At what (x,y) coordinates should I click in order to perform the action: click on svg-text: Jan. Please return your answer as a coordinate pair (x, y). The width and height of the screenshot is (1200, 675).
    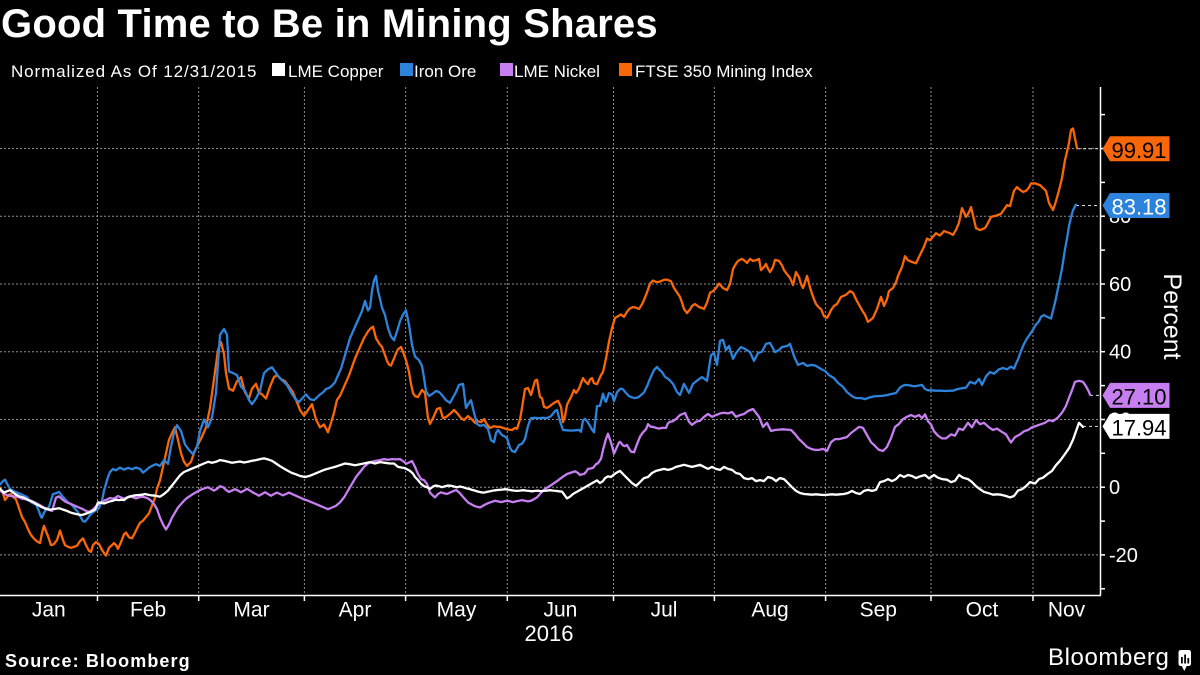
    Looking at the image, I should click on (49, 610).